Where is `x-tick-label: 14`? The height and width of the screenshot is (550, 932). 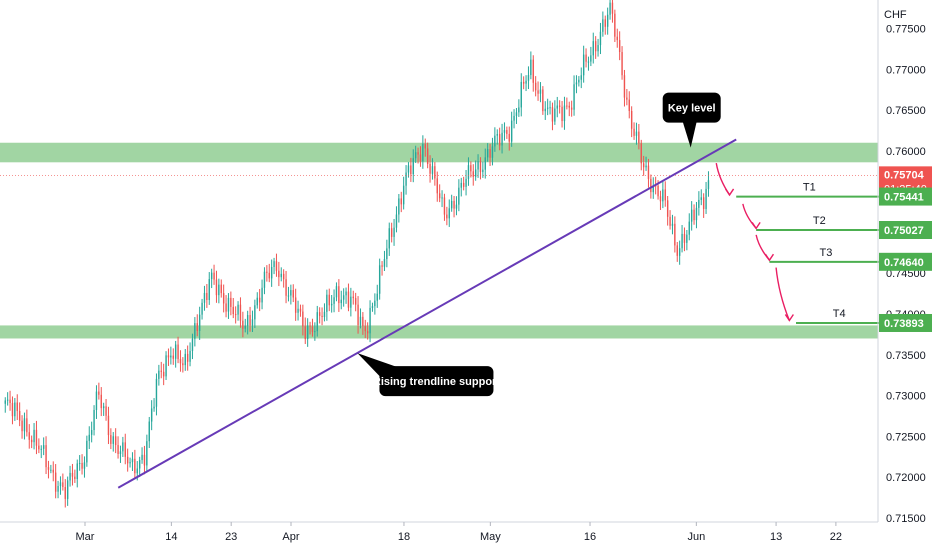
x-tick-label: 14 is located at coordinates (171, 537).